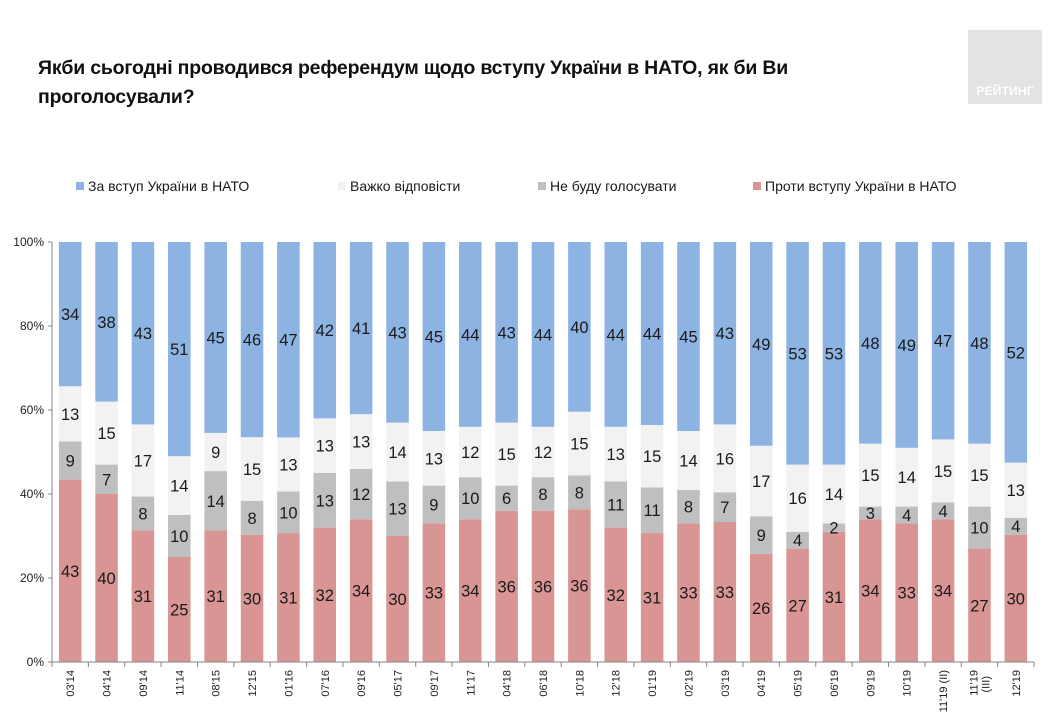 The width and height of the screenshot is (1057, 728). Describe the element at coordinates (143, 334) in the screenshot. I see `data-label-for: 43` at that location.